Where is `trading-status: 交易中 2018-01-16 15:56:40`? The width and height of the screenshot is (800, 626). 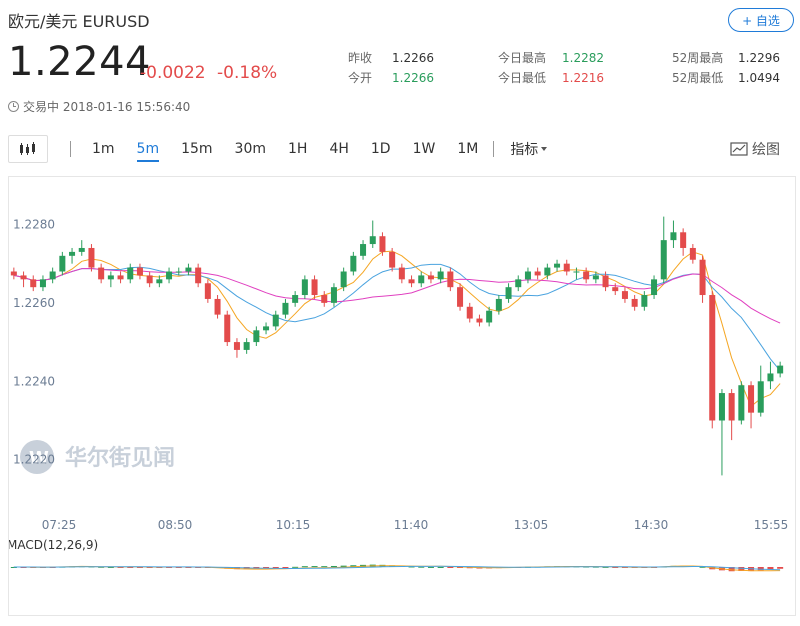 trading-status: 交易中 2018-01-16 15:56:40 is located at coordinates (99, 106).